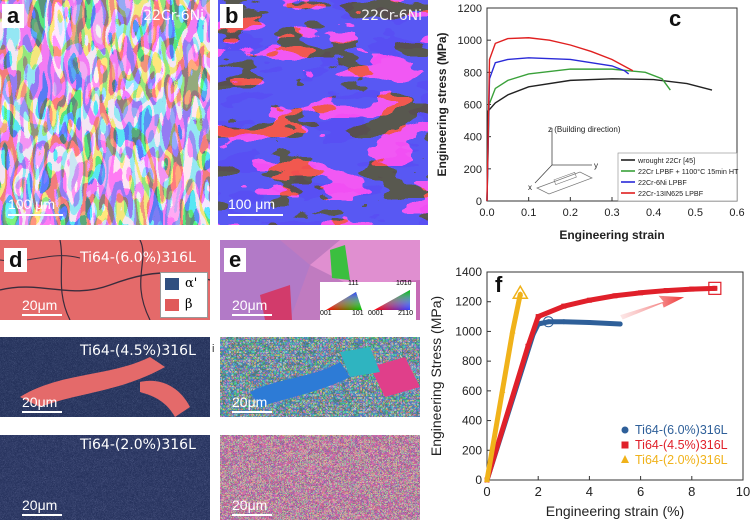 The height and width of the screenshot is (523, 753). Describe the element at coordinates (320, 377) in the screenshot. I see `ipf-map-e2` at that location.